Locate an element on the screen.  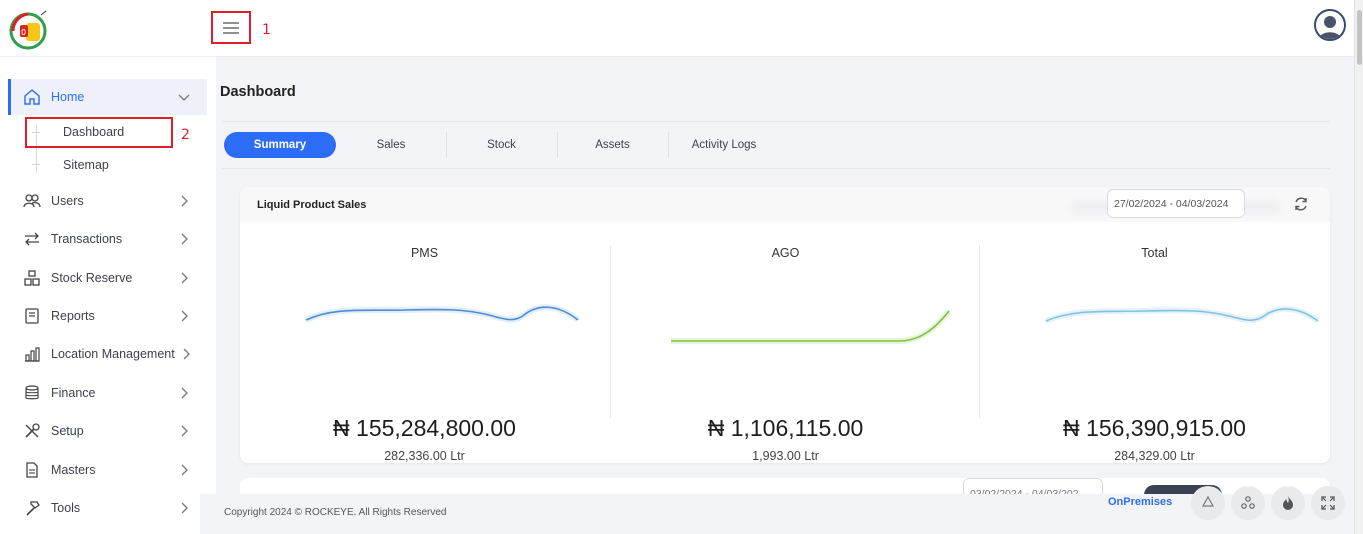
ago-column: AGO ₦ 1,106,115.00 1,993.00 Ltr is located at coordinates (785, 347).